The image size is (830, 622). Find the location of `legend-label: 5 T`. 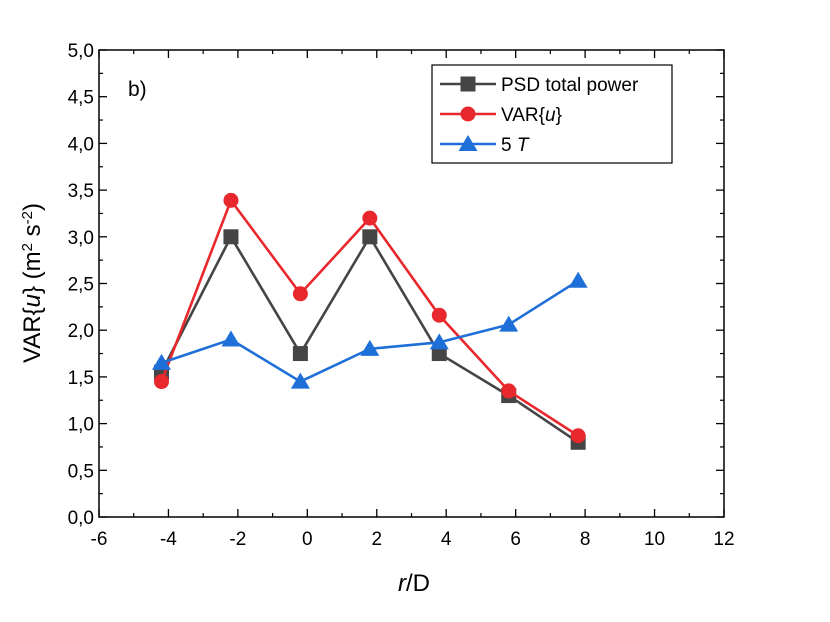

legend-label: 5 T is located at coordinates (515, 145).